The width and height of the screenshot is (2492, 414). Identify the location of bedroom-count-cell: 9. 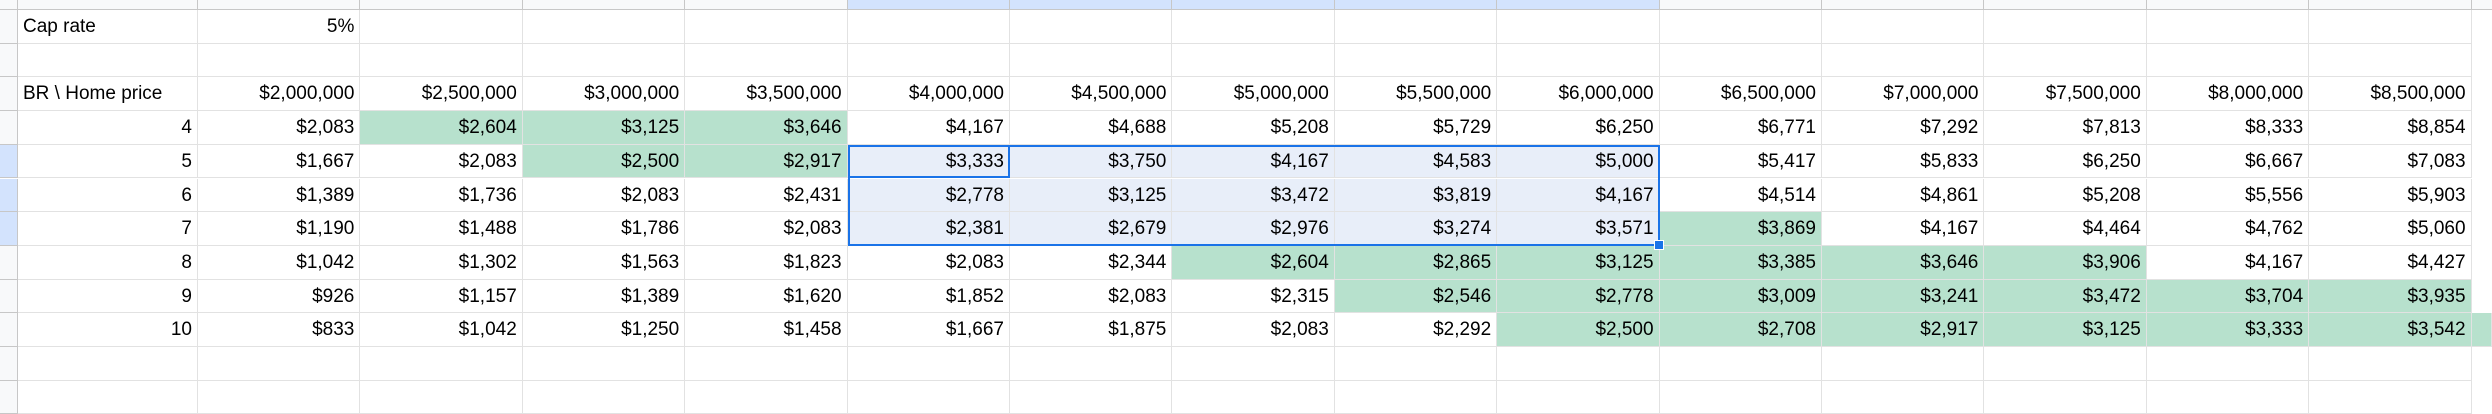
(108, 296).